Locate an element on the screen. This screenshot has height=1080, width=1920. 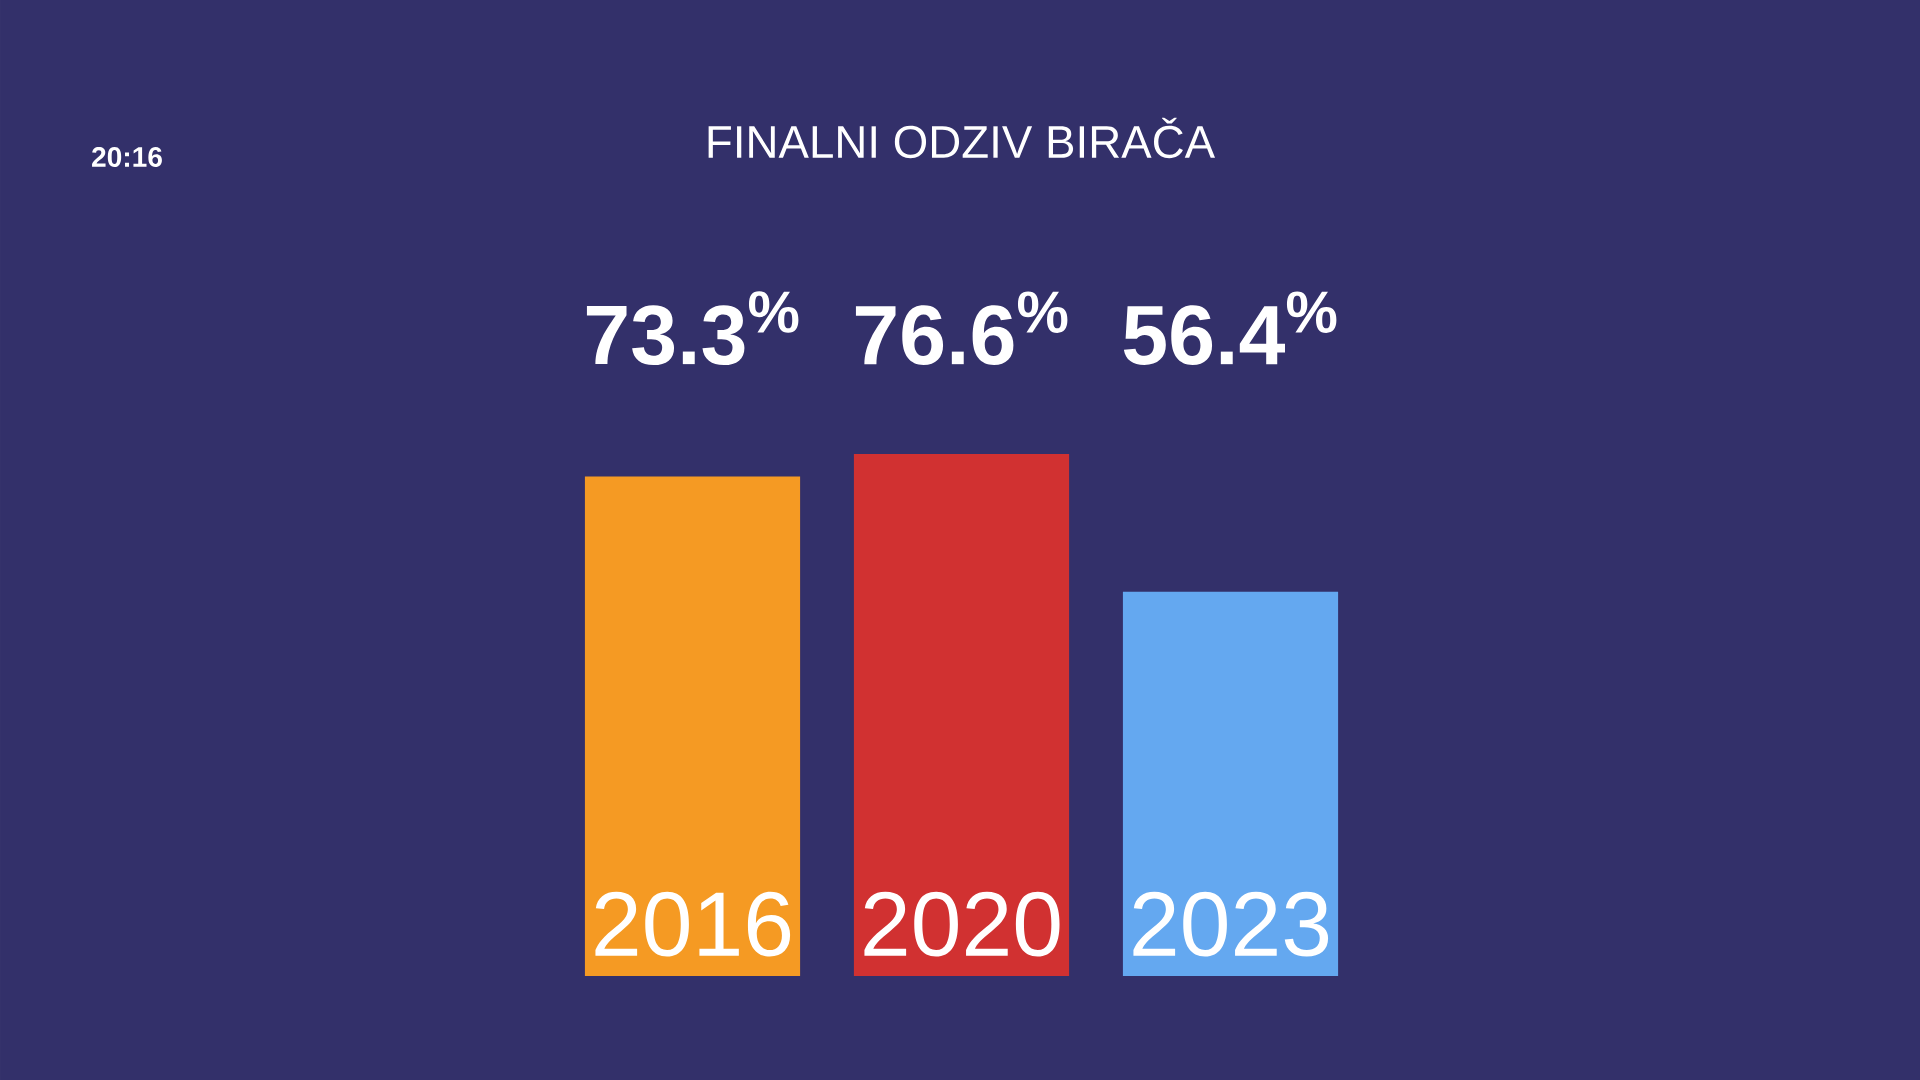
x-tick-label: 2016 is located at coordinates (693, 924).